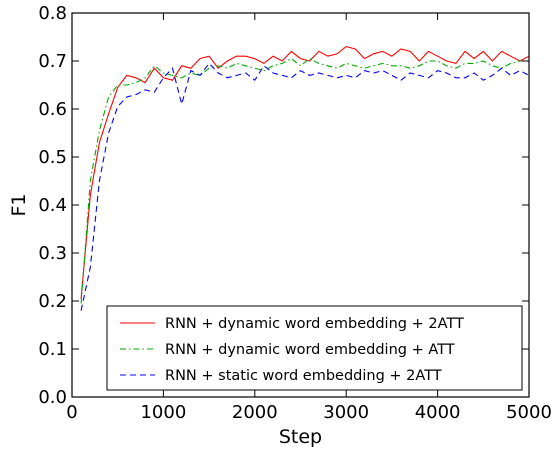 This screenshot has height=450, width=555. What do you see at coordinates (52, 61) in the screenshot?
I see `y-tick-label: 0.7` at bounding box center [52, 61].